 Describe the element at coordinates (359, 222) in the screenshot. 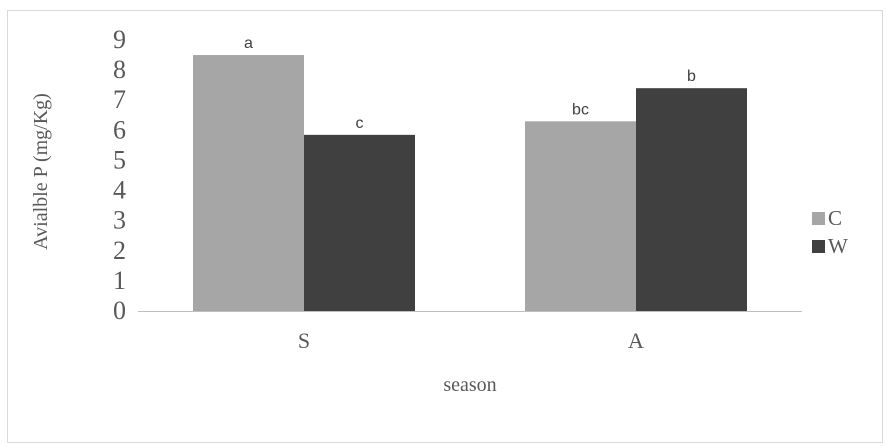

I see `bar-W-S` at that location.